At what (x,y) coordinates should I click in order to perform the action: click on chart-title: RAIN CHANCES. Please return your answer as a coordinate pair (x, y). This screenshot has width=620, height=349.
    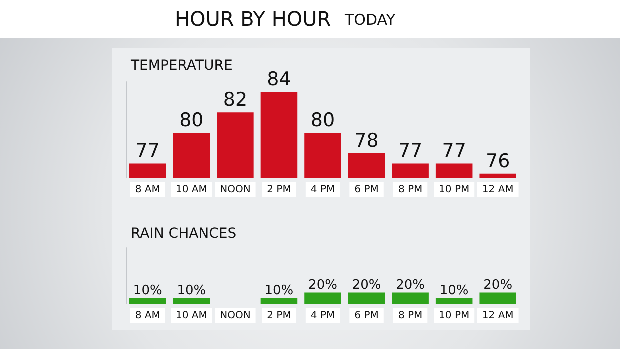
    Looking at the image, I should click on (184, 234).